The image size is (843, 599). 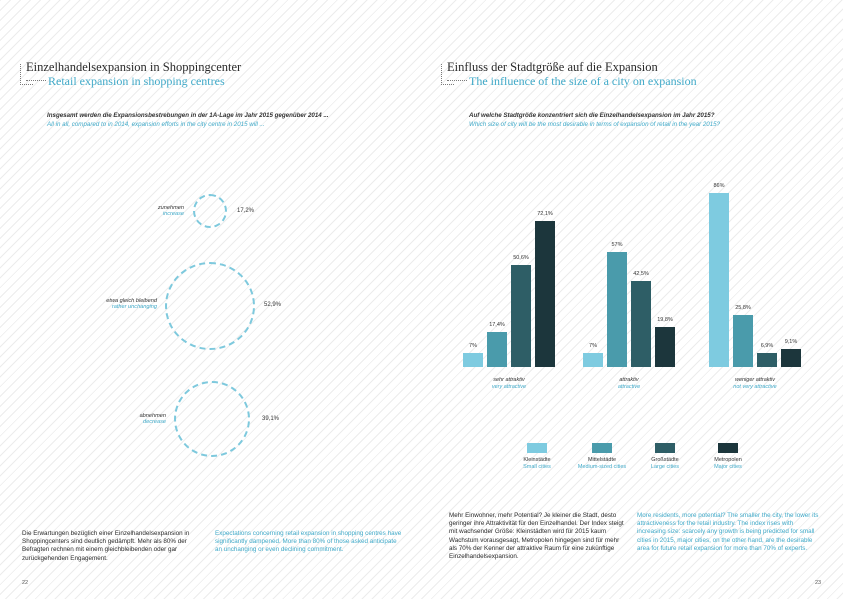 What do you see at coordinates (521, 316) in the screenshot?
I see `bar-großstädte-0` at bounding box center [521, 316].